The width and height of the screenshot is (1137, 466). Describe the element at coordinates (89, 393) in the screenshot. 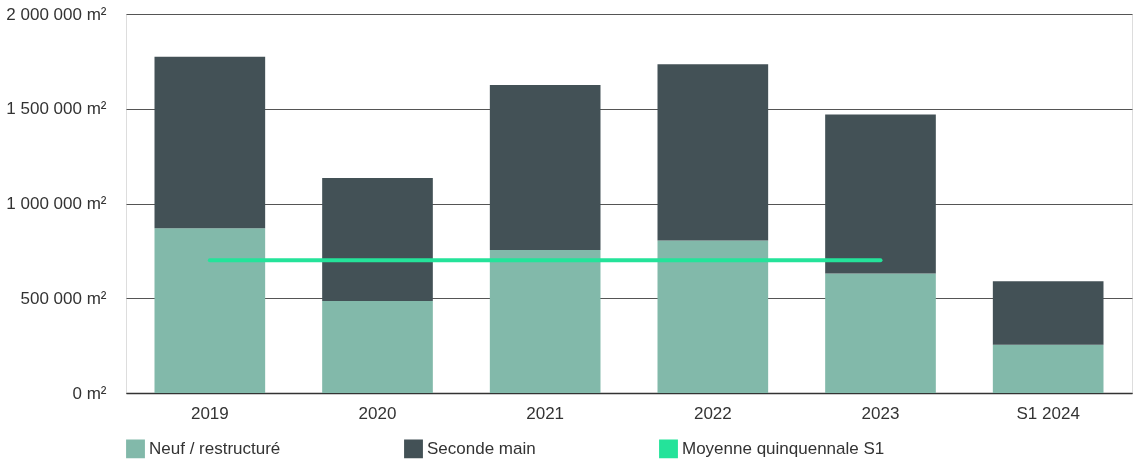

I see `y-tick-label: 0 m²` at that location.